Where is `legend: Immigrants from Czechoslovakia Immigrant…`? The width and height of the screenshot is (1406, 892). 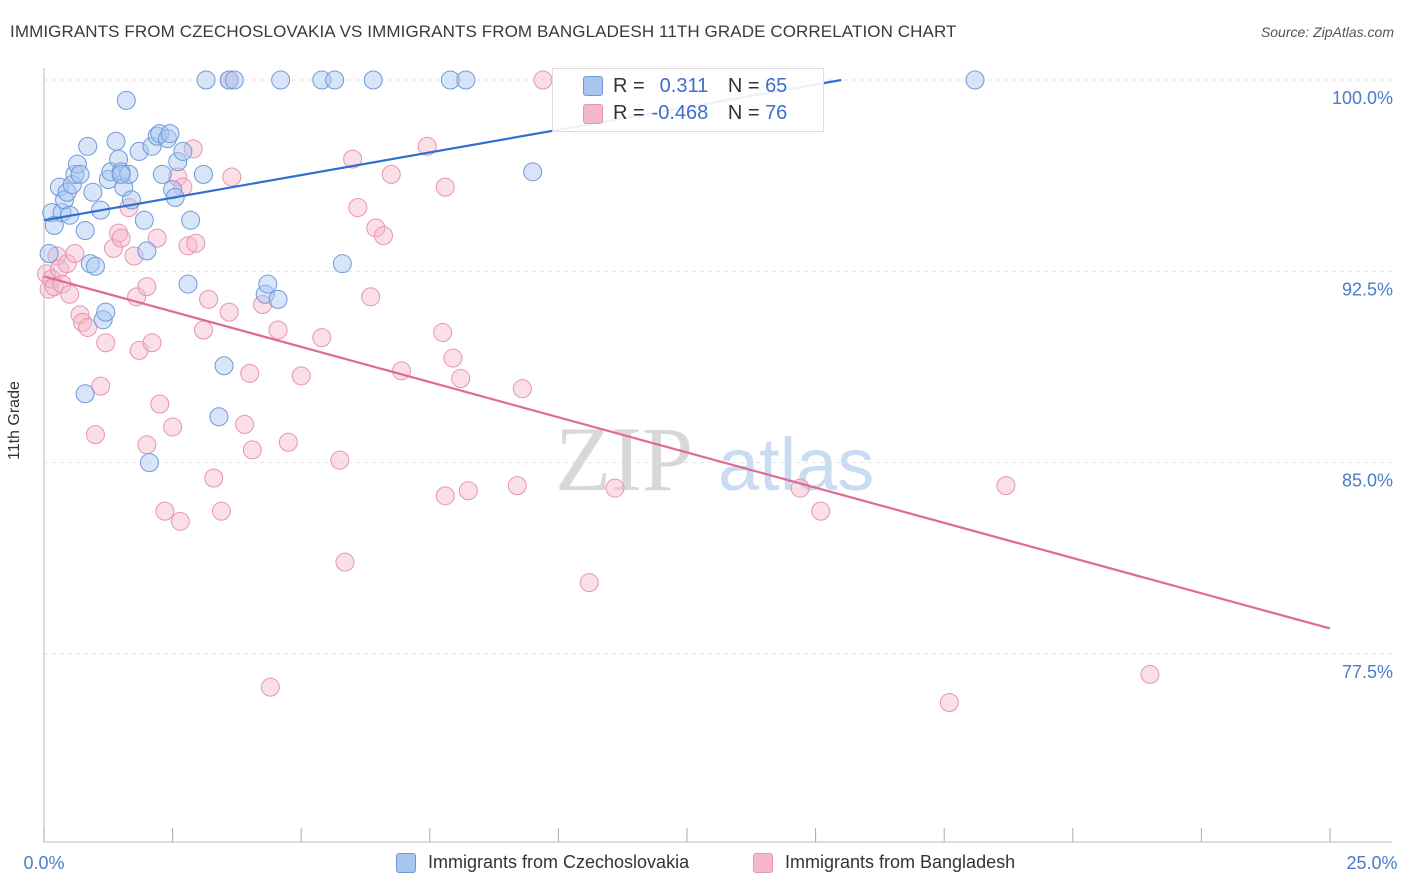 legend: Immigrants from Czechoslovakia Immigrant… is located at coordinates (703, 865).